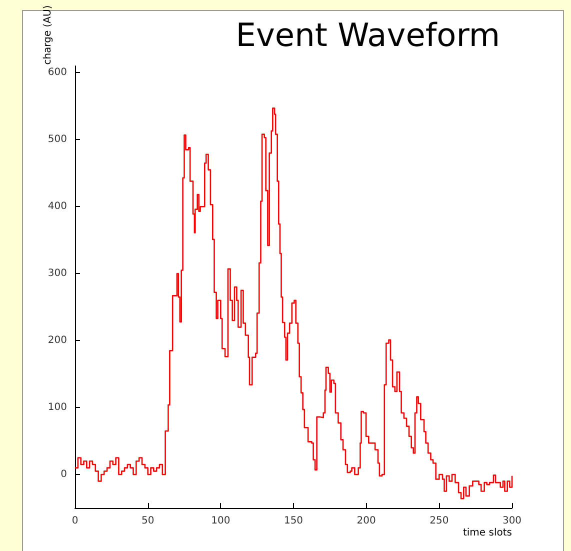  What do you see at coordinates (63, 474) in the screenshot?
I see `y-tick-label: 0` at bounding box center [63, 474].